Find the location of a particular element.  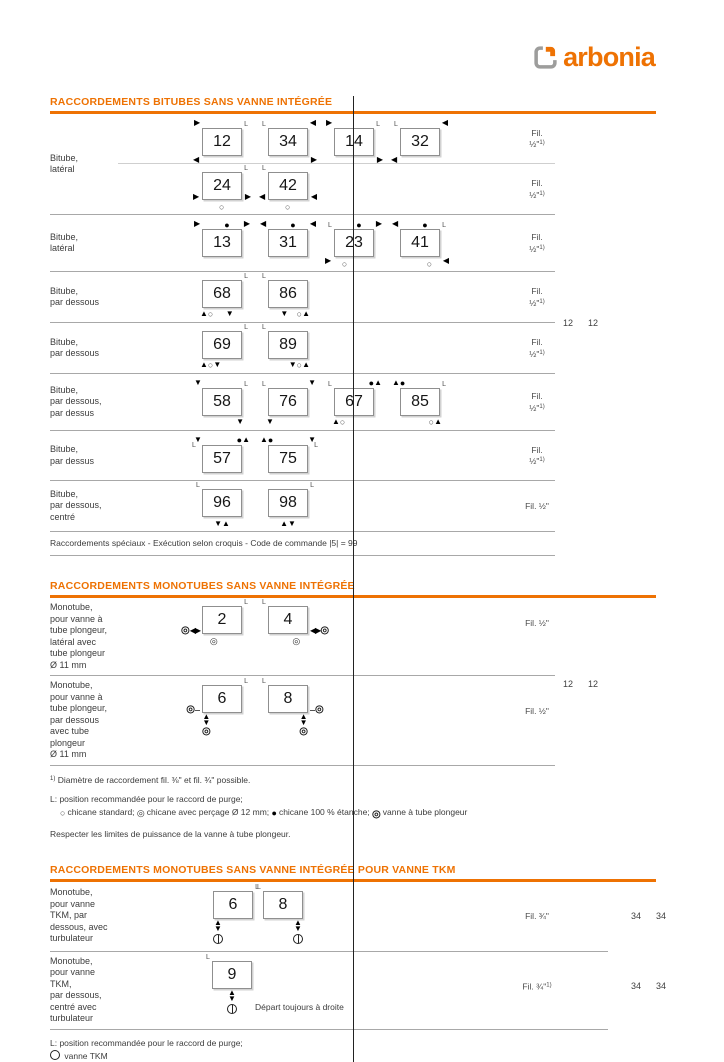

connection-code: 86 is located at coordinates (288, 293).